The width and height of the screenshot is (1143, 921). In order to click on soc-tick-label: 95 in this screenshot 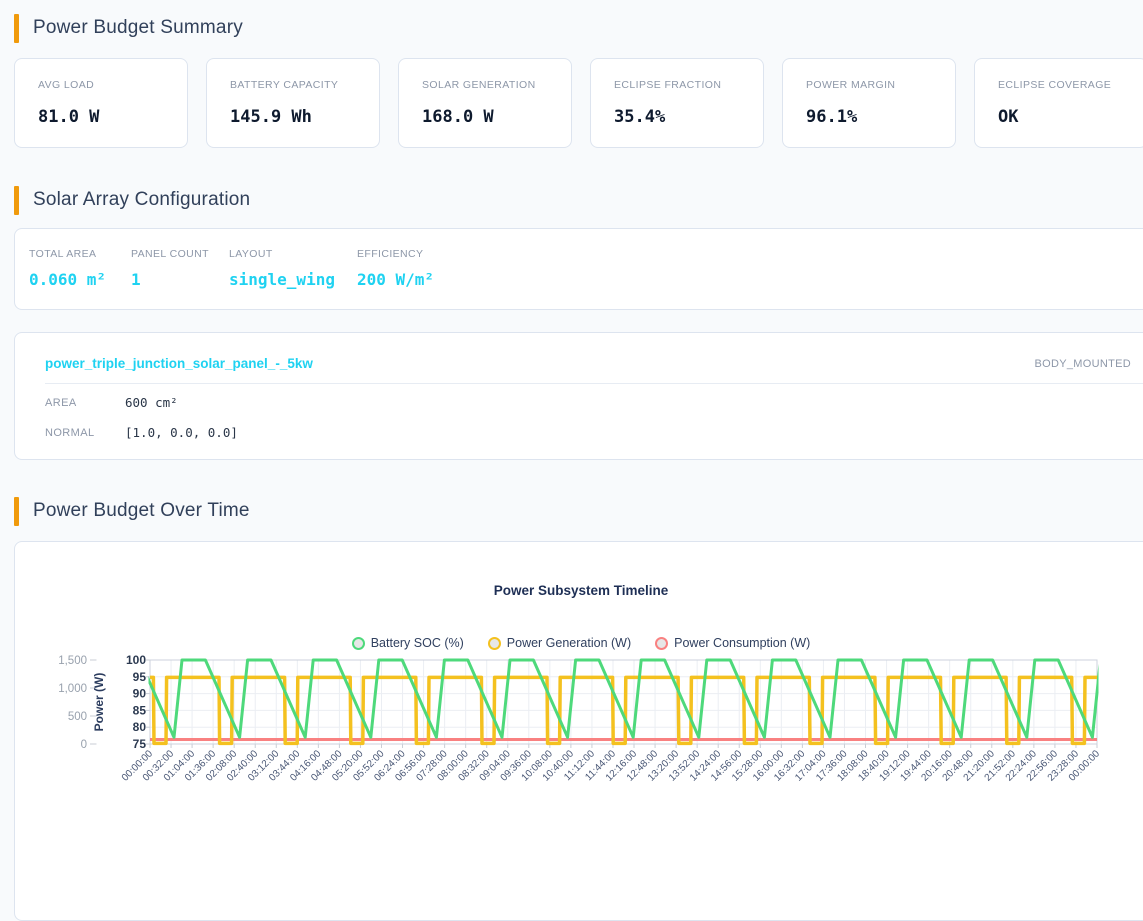, I will do `click(140, 677)`.